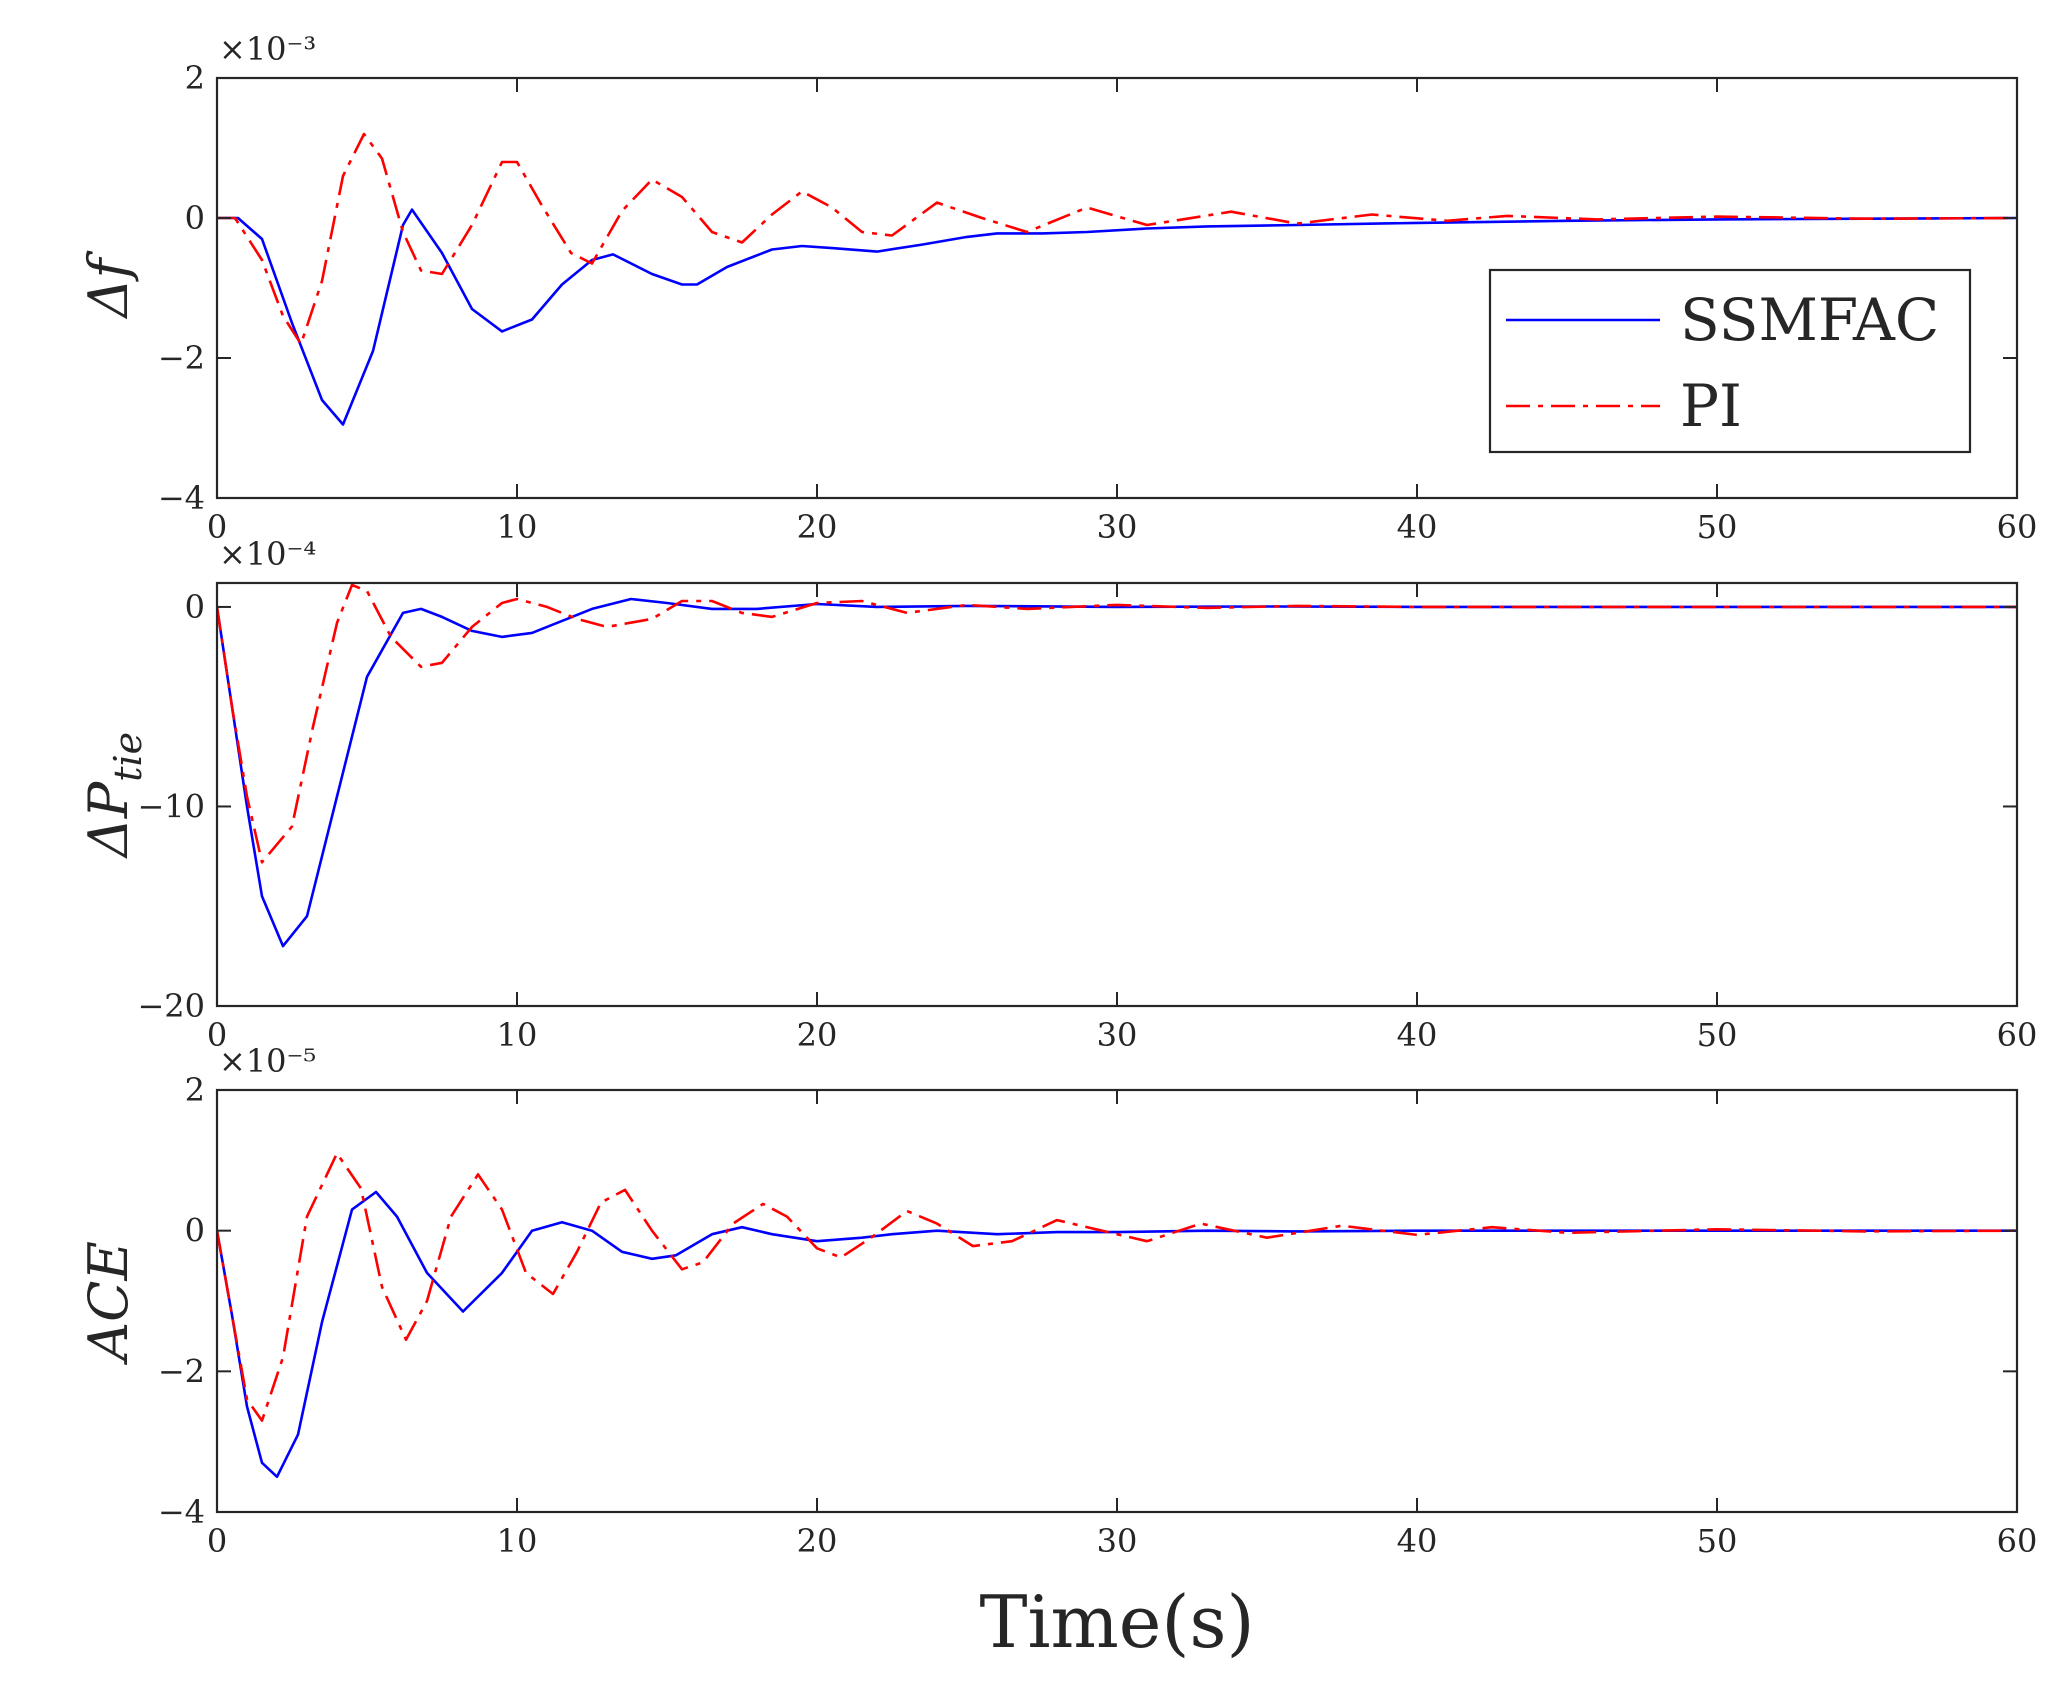 The width and height of the screenshot is (2057, 1696). Describe the element at coordinates (1116, 1622) in the screenshot. I see `x-axis-label: Time(s)` at that location.